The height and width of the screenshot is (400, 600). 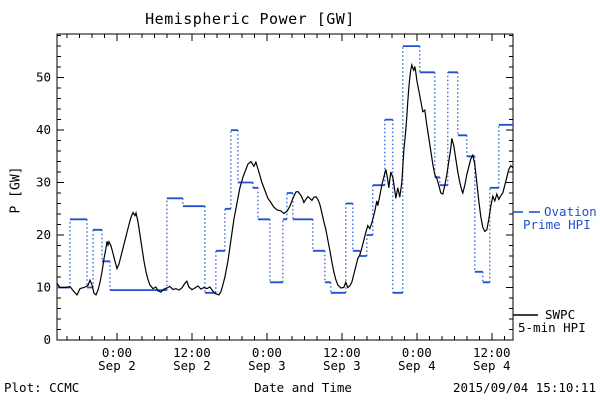 What do you see at coordinates (16, 190) in the screenshot?
I see `y-axis-label: P [GW]` at bounding box center [16, 190].